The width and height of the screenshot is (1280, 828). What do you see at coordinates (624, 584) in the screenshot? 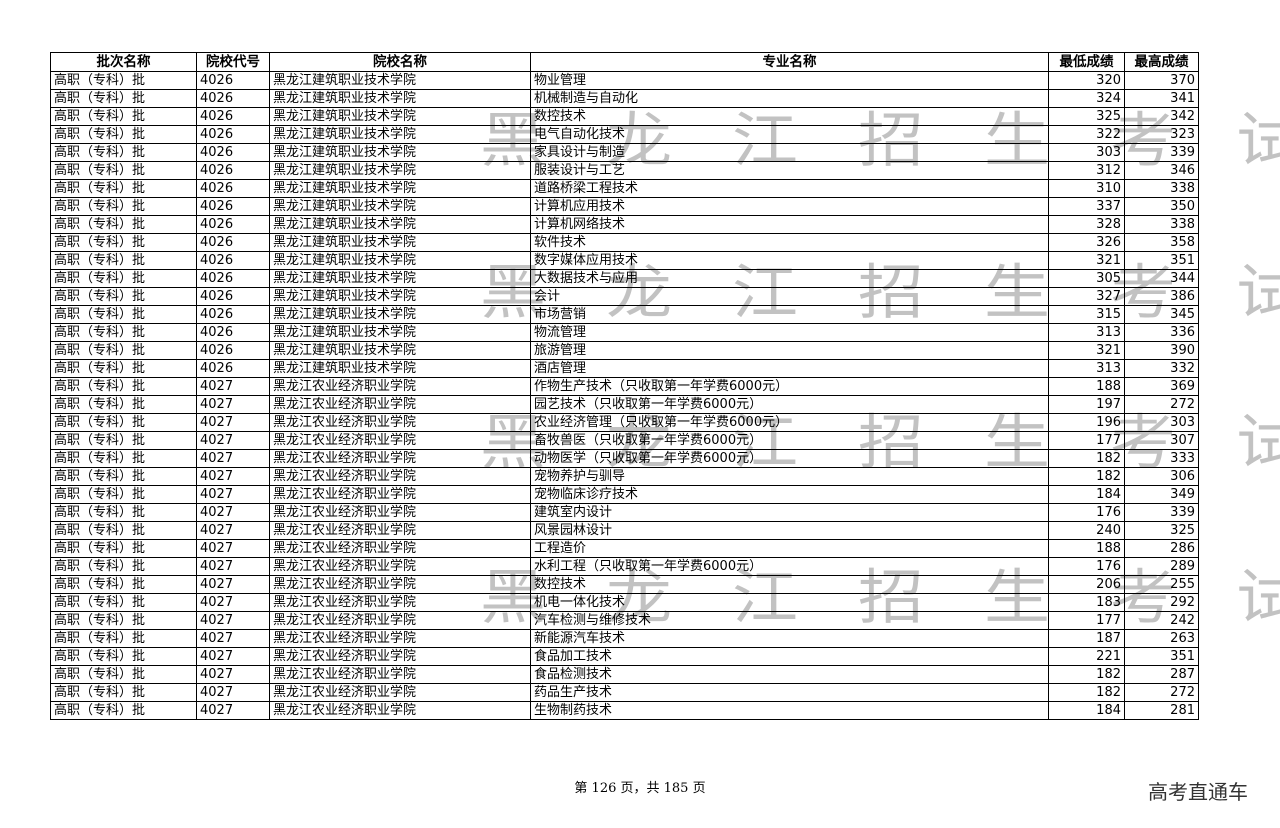
I see `table-row: 高职（专科）批 4027 黑龙江农业经济职业学院 数控技术 206 255` at bounding box center [624, 584].